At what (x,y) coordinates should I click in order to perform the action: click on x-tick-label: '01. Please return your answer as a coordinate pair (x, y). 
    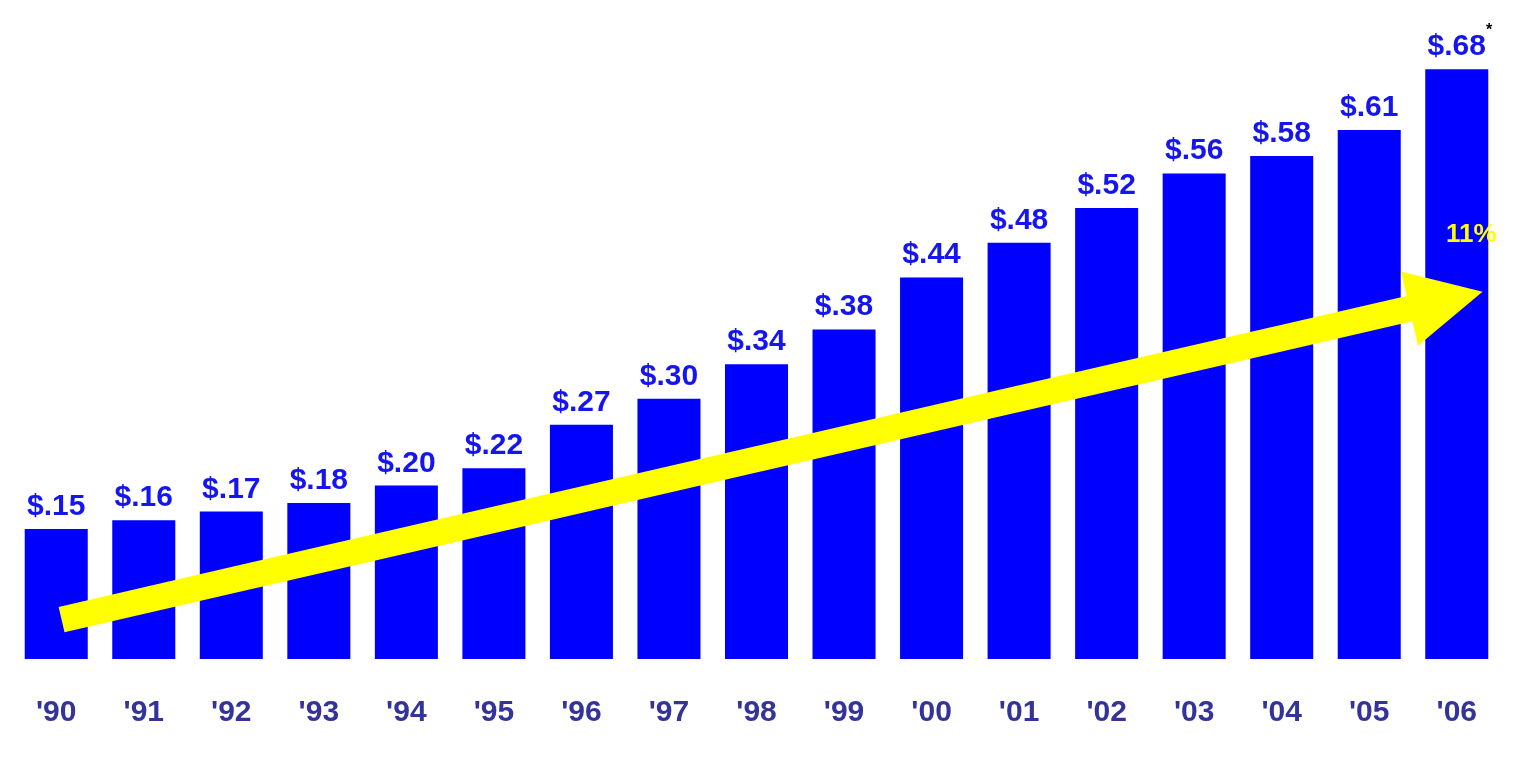
    Looking at the image, I should click on (1019, 711).